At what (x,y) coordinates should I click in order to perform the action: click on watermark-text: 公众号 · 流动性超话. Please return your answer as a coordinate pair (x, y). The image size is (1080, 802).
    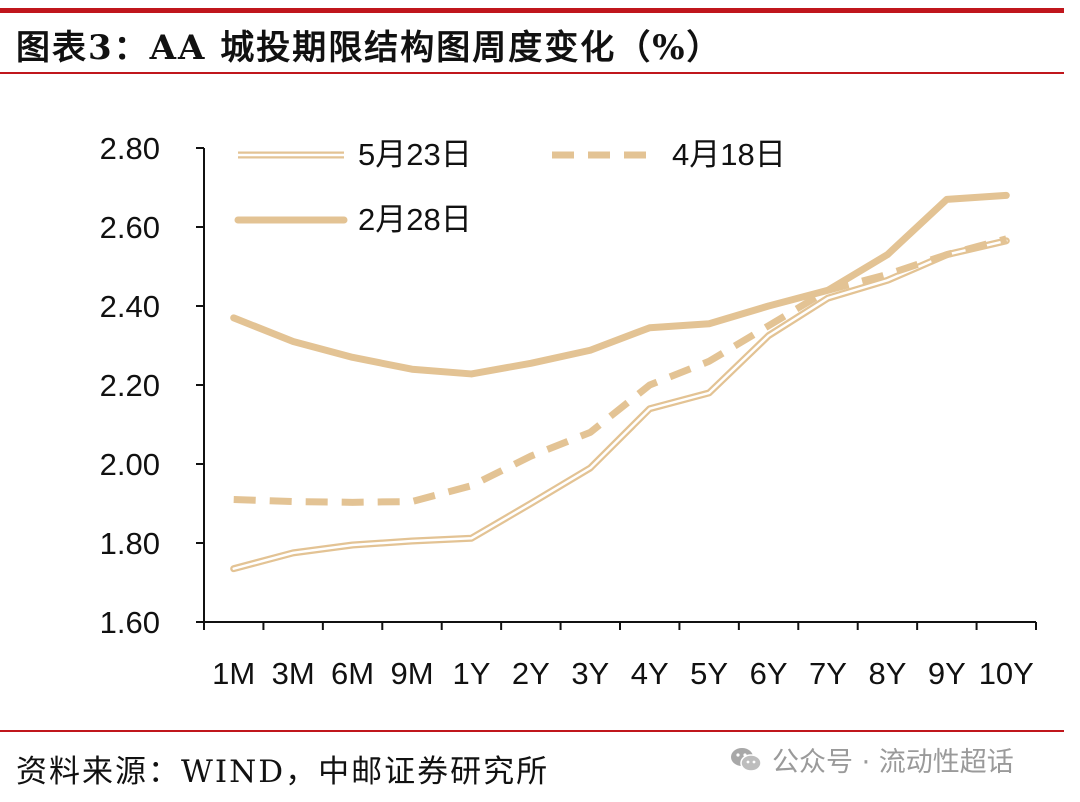
    Looking at the image, I should click on (893, 762).